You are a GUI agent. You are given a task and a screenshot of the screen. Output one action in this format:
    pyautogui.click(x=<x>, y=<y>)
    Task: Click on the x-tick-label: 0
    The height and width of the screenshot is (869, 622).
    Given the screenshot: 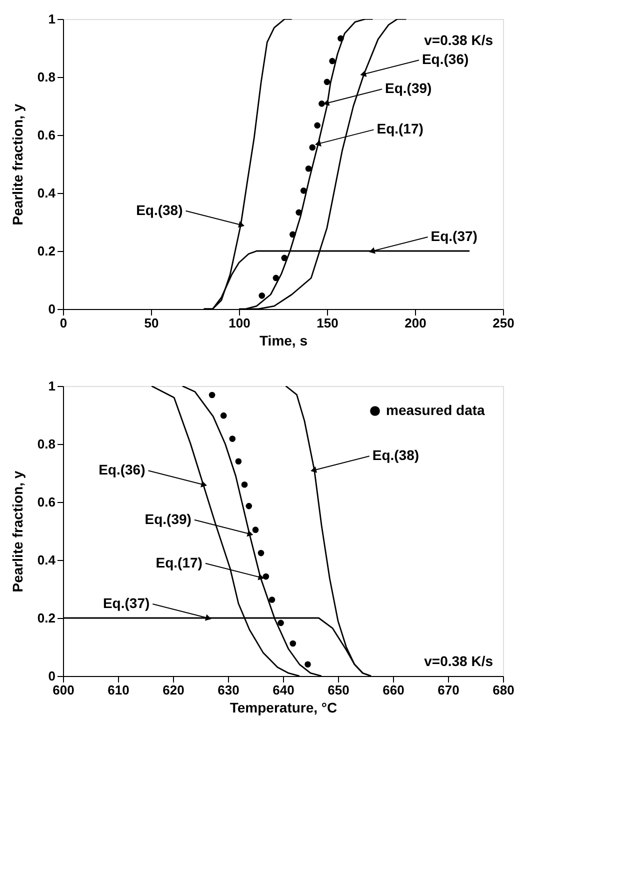 What is the action you would take?
    pyautogui.click(x=64, y=323)
    